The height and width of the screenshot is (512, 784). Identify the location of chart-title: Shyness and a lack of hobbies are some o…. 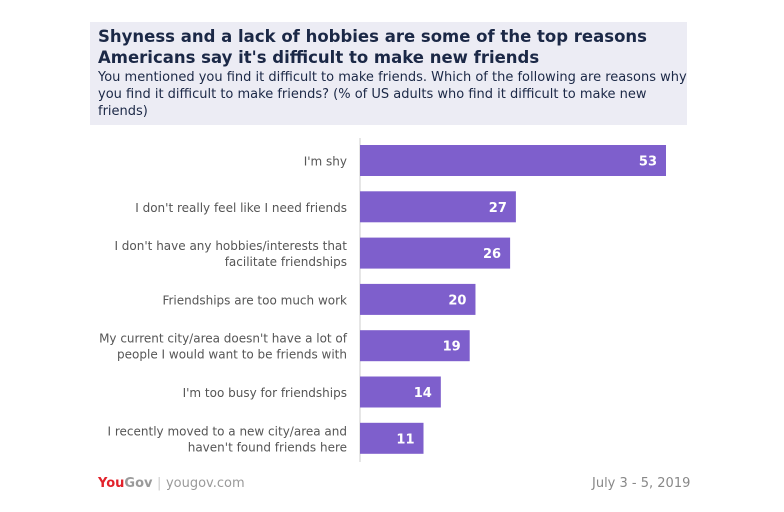
(372, 47).